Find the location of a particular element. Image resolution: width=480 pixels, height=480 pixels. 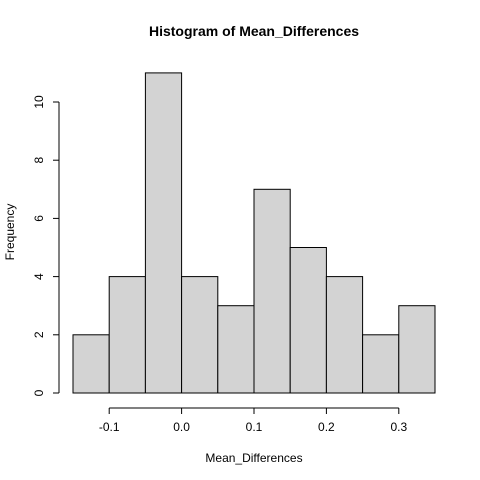

x-axis: -0.1 0.0 0.1 0.2 0.3 is located at coordinates (253, 420).